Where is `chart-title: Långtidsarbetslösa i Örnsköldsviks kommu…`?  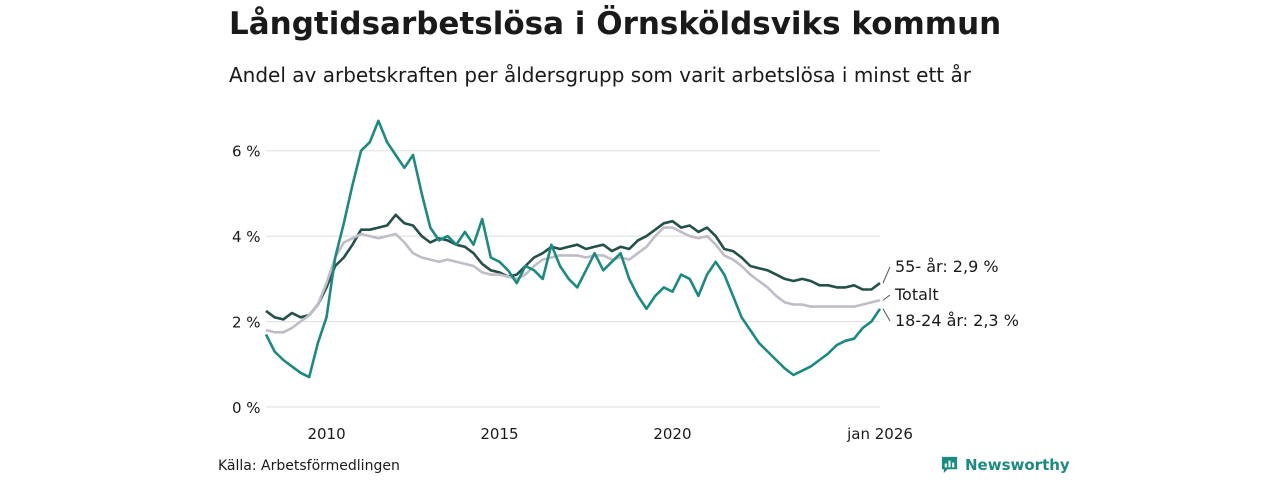 chart-title: Långtidsarbetslösa i Örnsköldsviks kommu… is located at coordinates (615, 24).